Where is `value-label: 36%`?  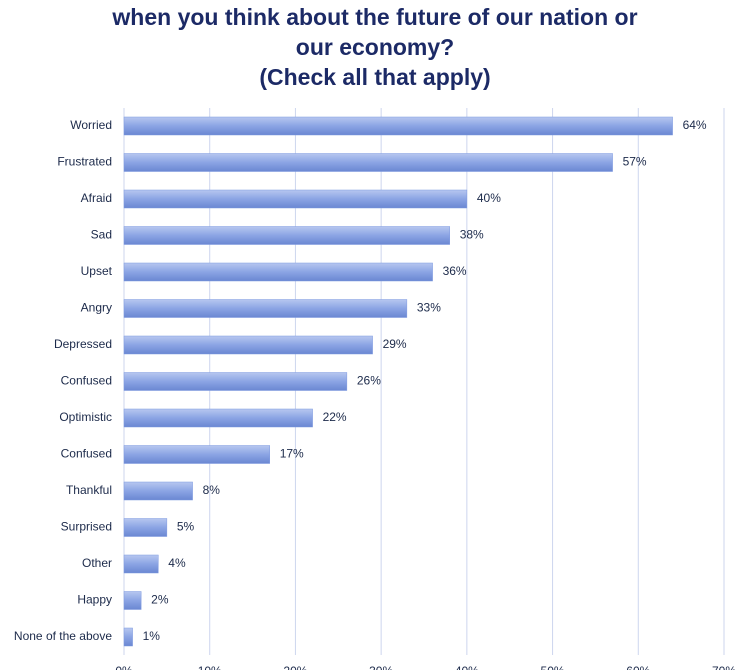
value-label: 36% is located at coordinates (455, 271).